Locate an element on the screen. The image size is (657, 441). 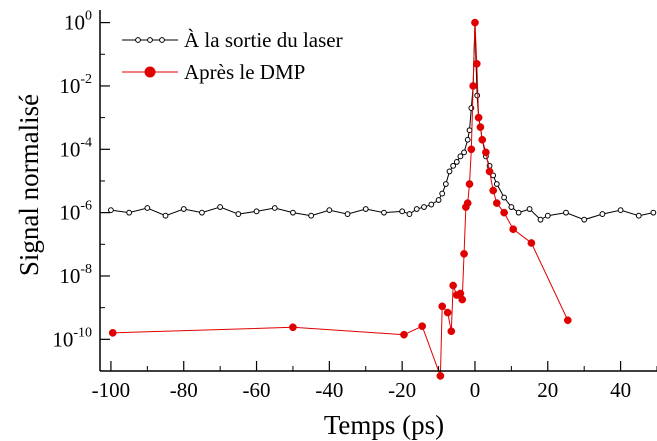
x-tick-label: -20 is located at coordinates (402, 390).